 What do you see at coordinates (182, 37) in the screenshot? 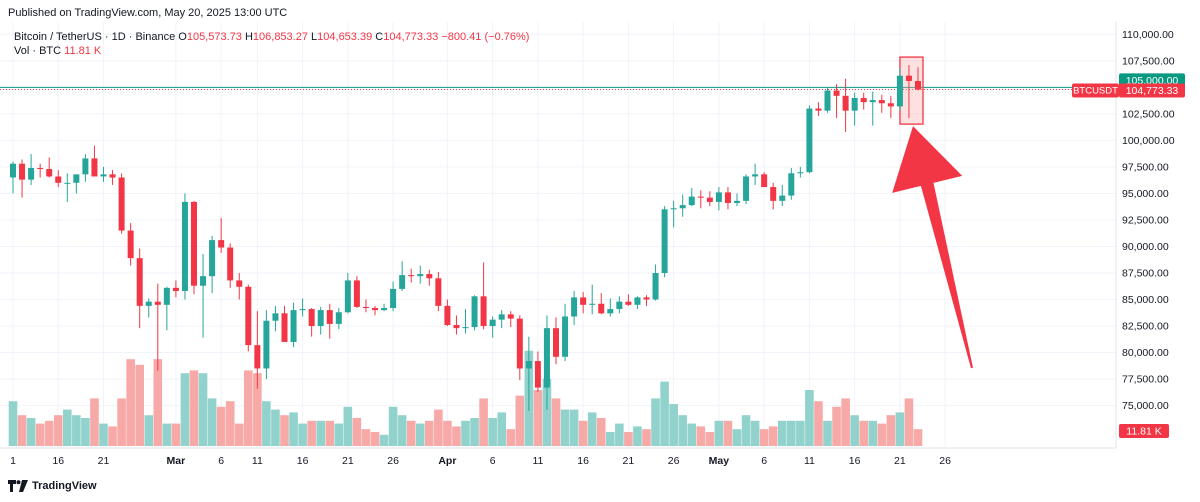
I see `open-label: O` at bounding box center [182, 37].